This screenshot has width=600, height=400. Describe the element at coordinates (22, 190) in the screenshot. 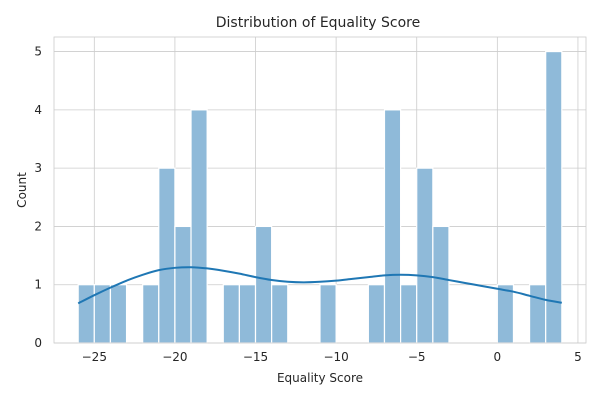

I see `y-axis-label: Count` at that location.